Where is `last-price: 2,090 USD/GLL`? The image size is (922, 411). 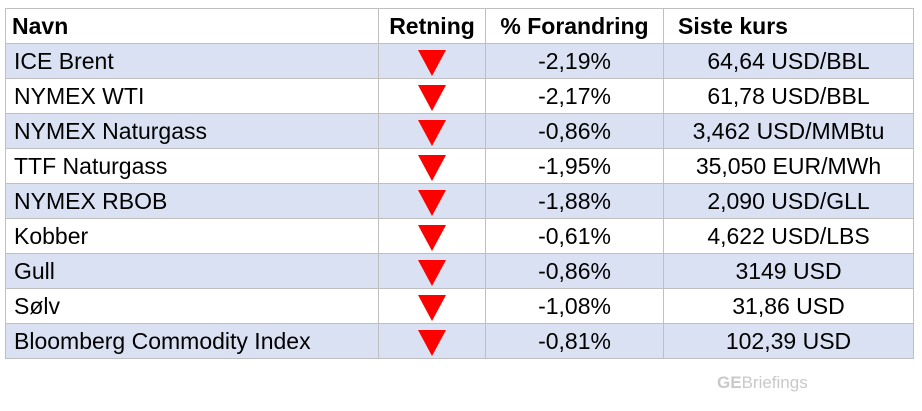 last-price: 2,090 USD/GLL is located at coordinates (788, 201).